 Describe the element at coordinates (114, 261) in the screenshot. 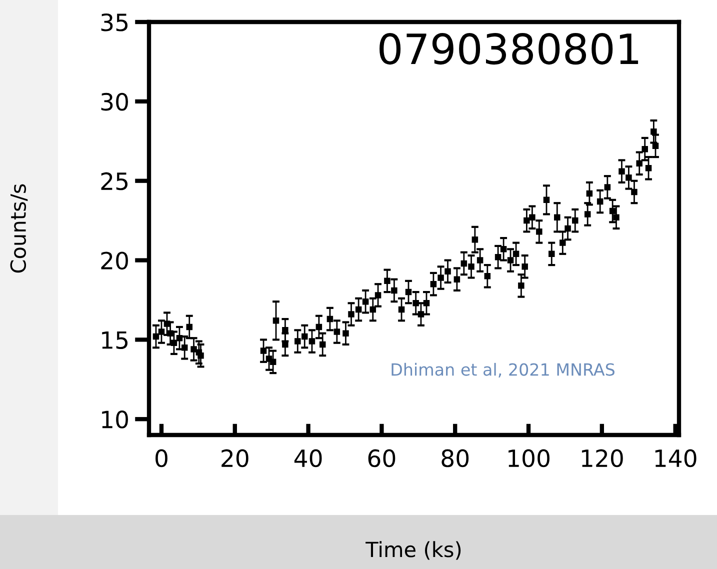

I see `y-tick-label: 20` at that location.